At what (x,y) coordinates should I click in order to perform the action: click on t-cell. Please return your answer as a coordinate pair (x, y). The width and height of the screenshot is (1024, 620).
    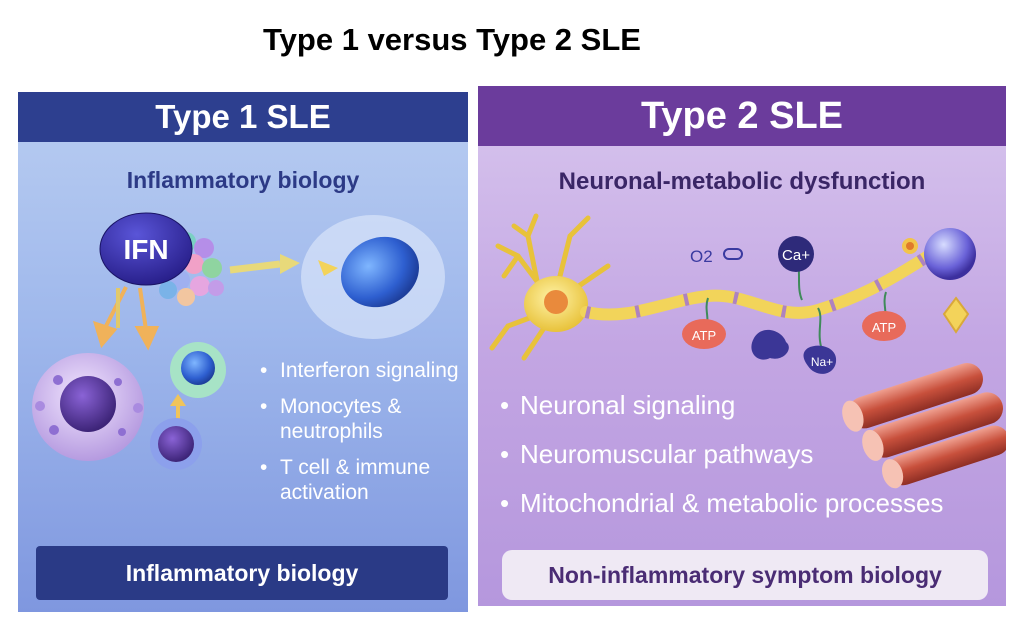
    Looking at the image, I should click on (176, 444).